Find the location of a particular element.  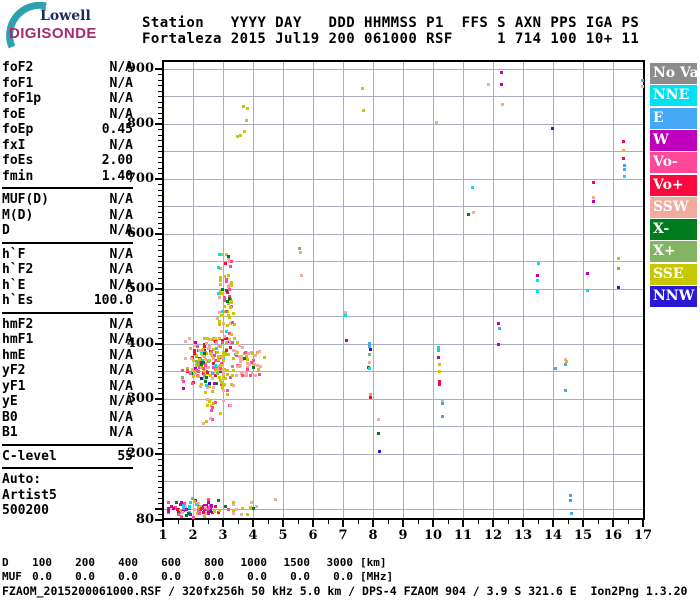

bottom-row-label: D is located at coordinates (5, 562).